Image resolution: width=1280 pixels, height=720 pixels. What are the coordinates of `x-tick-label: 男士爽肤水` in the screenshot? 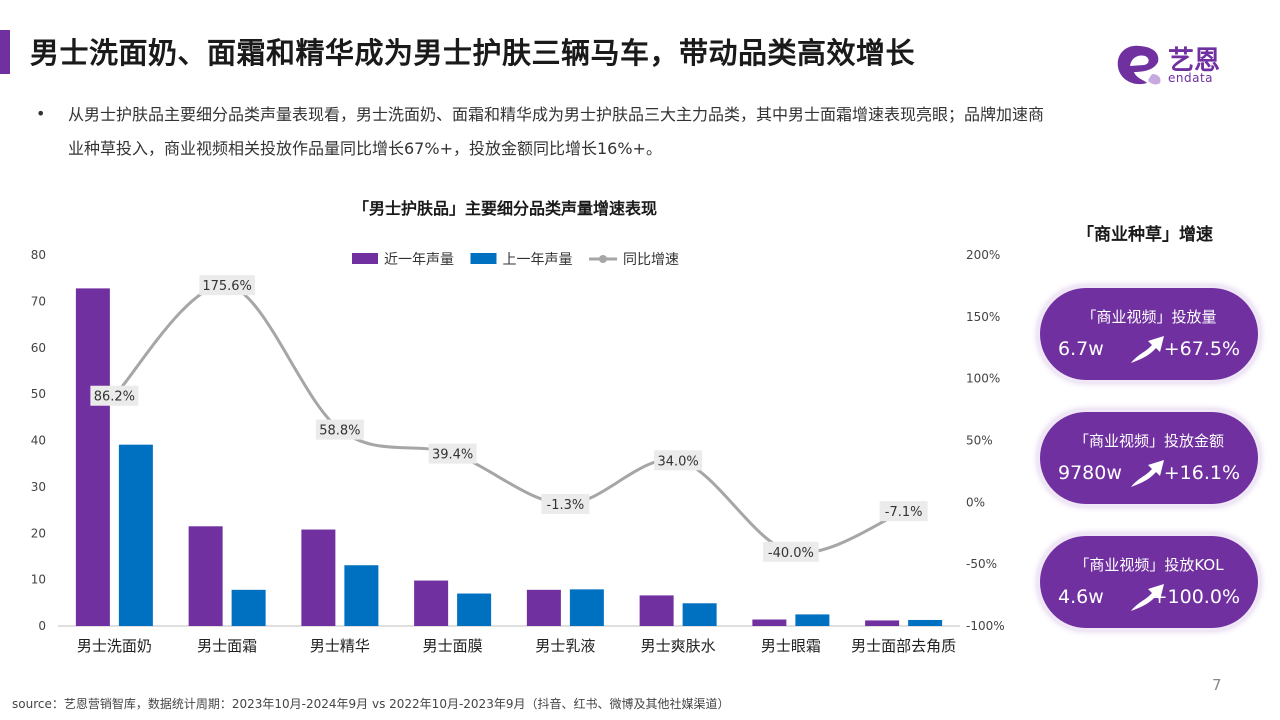 It's located at (678, 646).